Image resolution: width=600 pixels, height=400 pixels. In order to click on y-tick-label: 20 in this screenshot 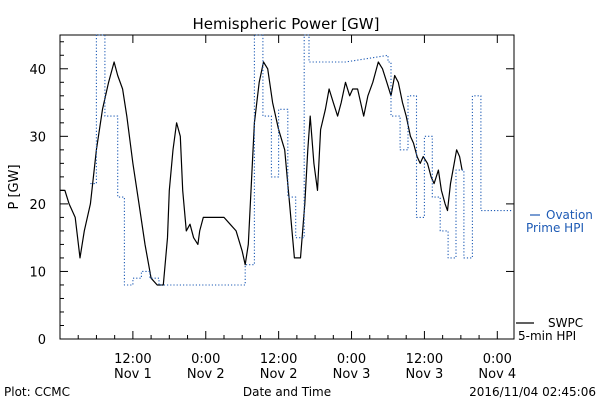, I will do `click(37, 205)`.